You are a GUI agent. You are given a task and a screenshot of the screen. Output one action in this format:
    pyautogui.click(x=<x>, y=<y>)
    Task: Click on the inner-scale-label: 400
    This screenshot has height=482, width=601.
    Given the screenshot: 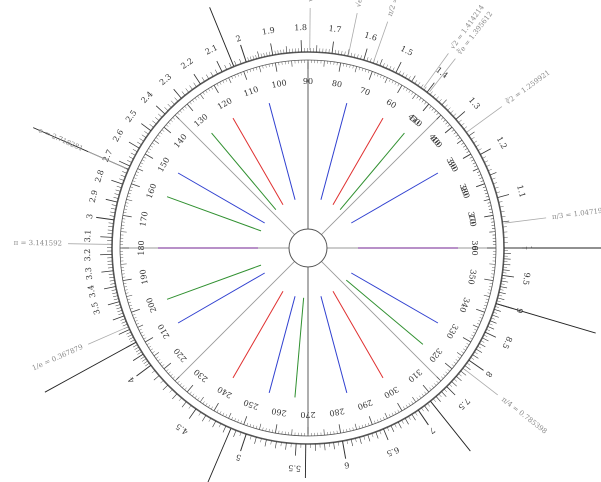 What is the action you would take?
    pyautogui.click(x=435, y=140)
    